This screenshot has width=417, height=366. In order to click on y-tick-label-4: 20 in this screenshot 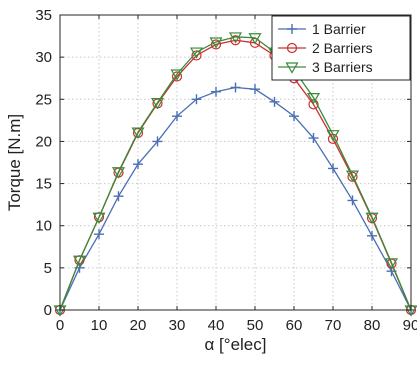, I will do `click(43, 141)`.